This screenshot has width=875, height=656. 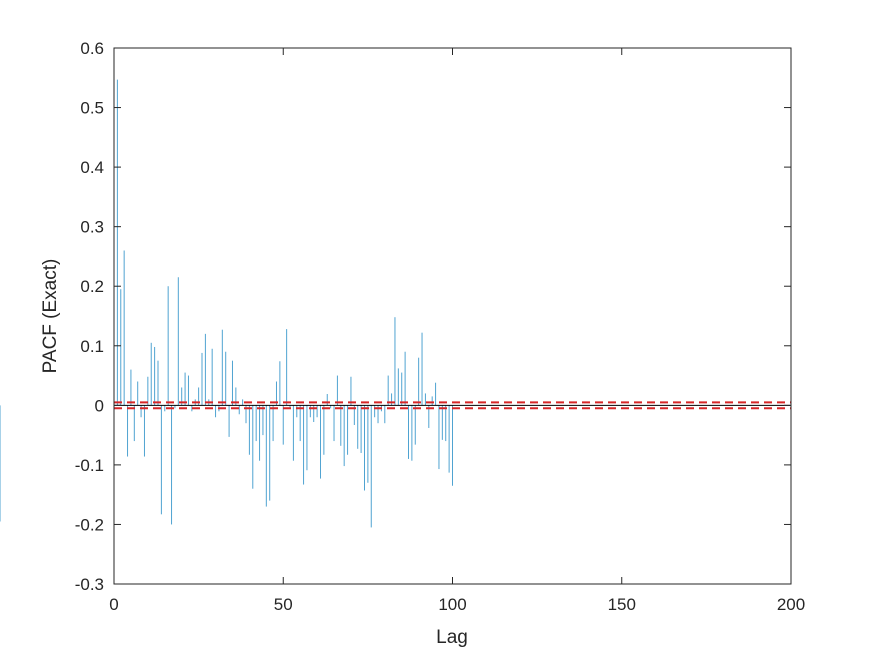 What do you see at coordinates (50, 316) in the screenshot?
I see `y-axis-label: PACF (Exact)` at bounding box center [50, 316].